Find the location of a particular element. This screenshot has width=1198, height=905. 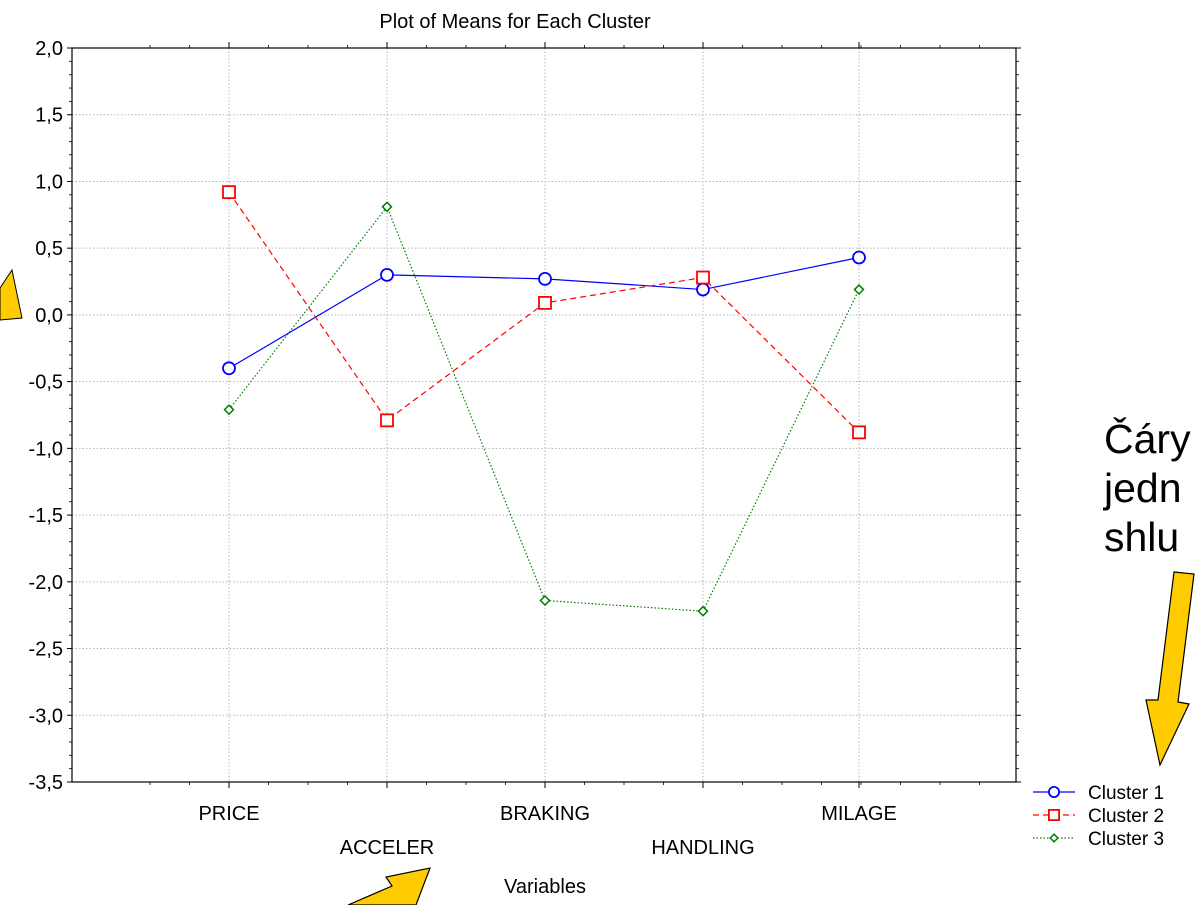

arrow-left-edge is located at coordinates (11, 294).